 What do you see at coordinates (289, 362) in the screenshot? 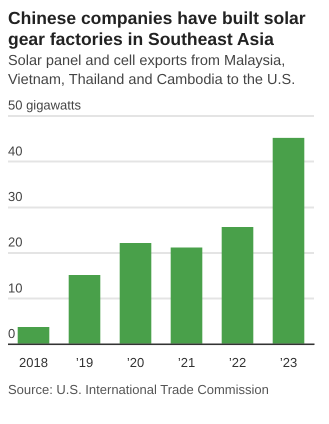
I see `x-tick-label: ’23` at bounding box center [289, 362].